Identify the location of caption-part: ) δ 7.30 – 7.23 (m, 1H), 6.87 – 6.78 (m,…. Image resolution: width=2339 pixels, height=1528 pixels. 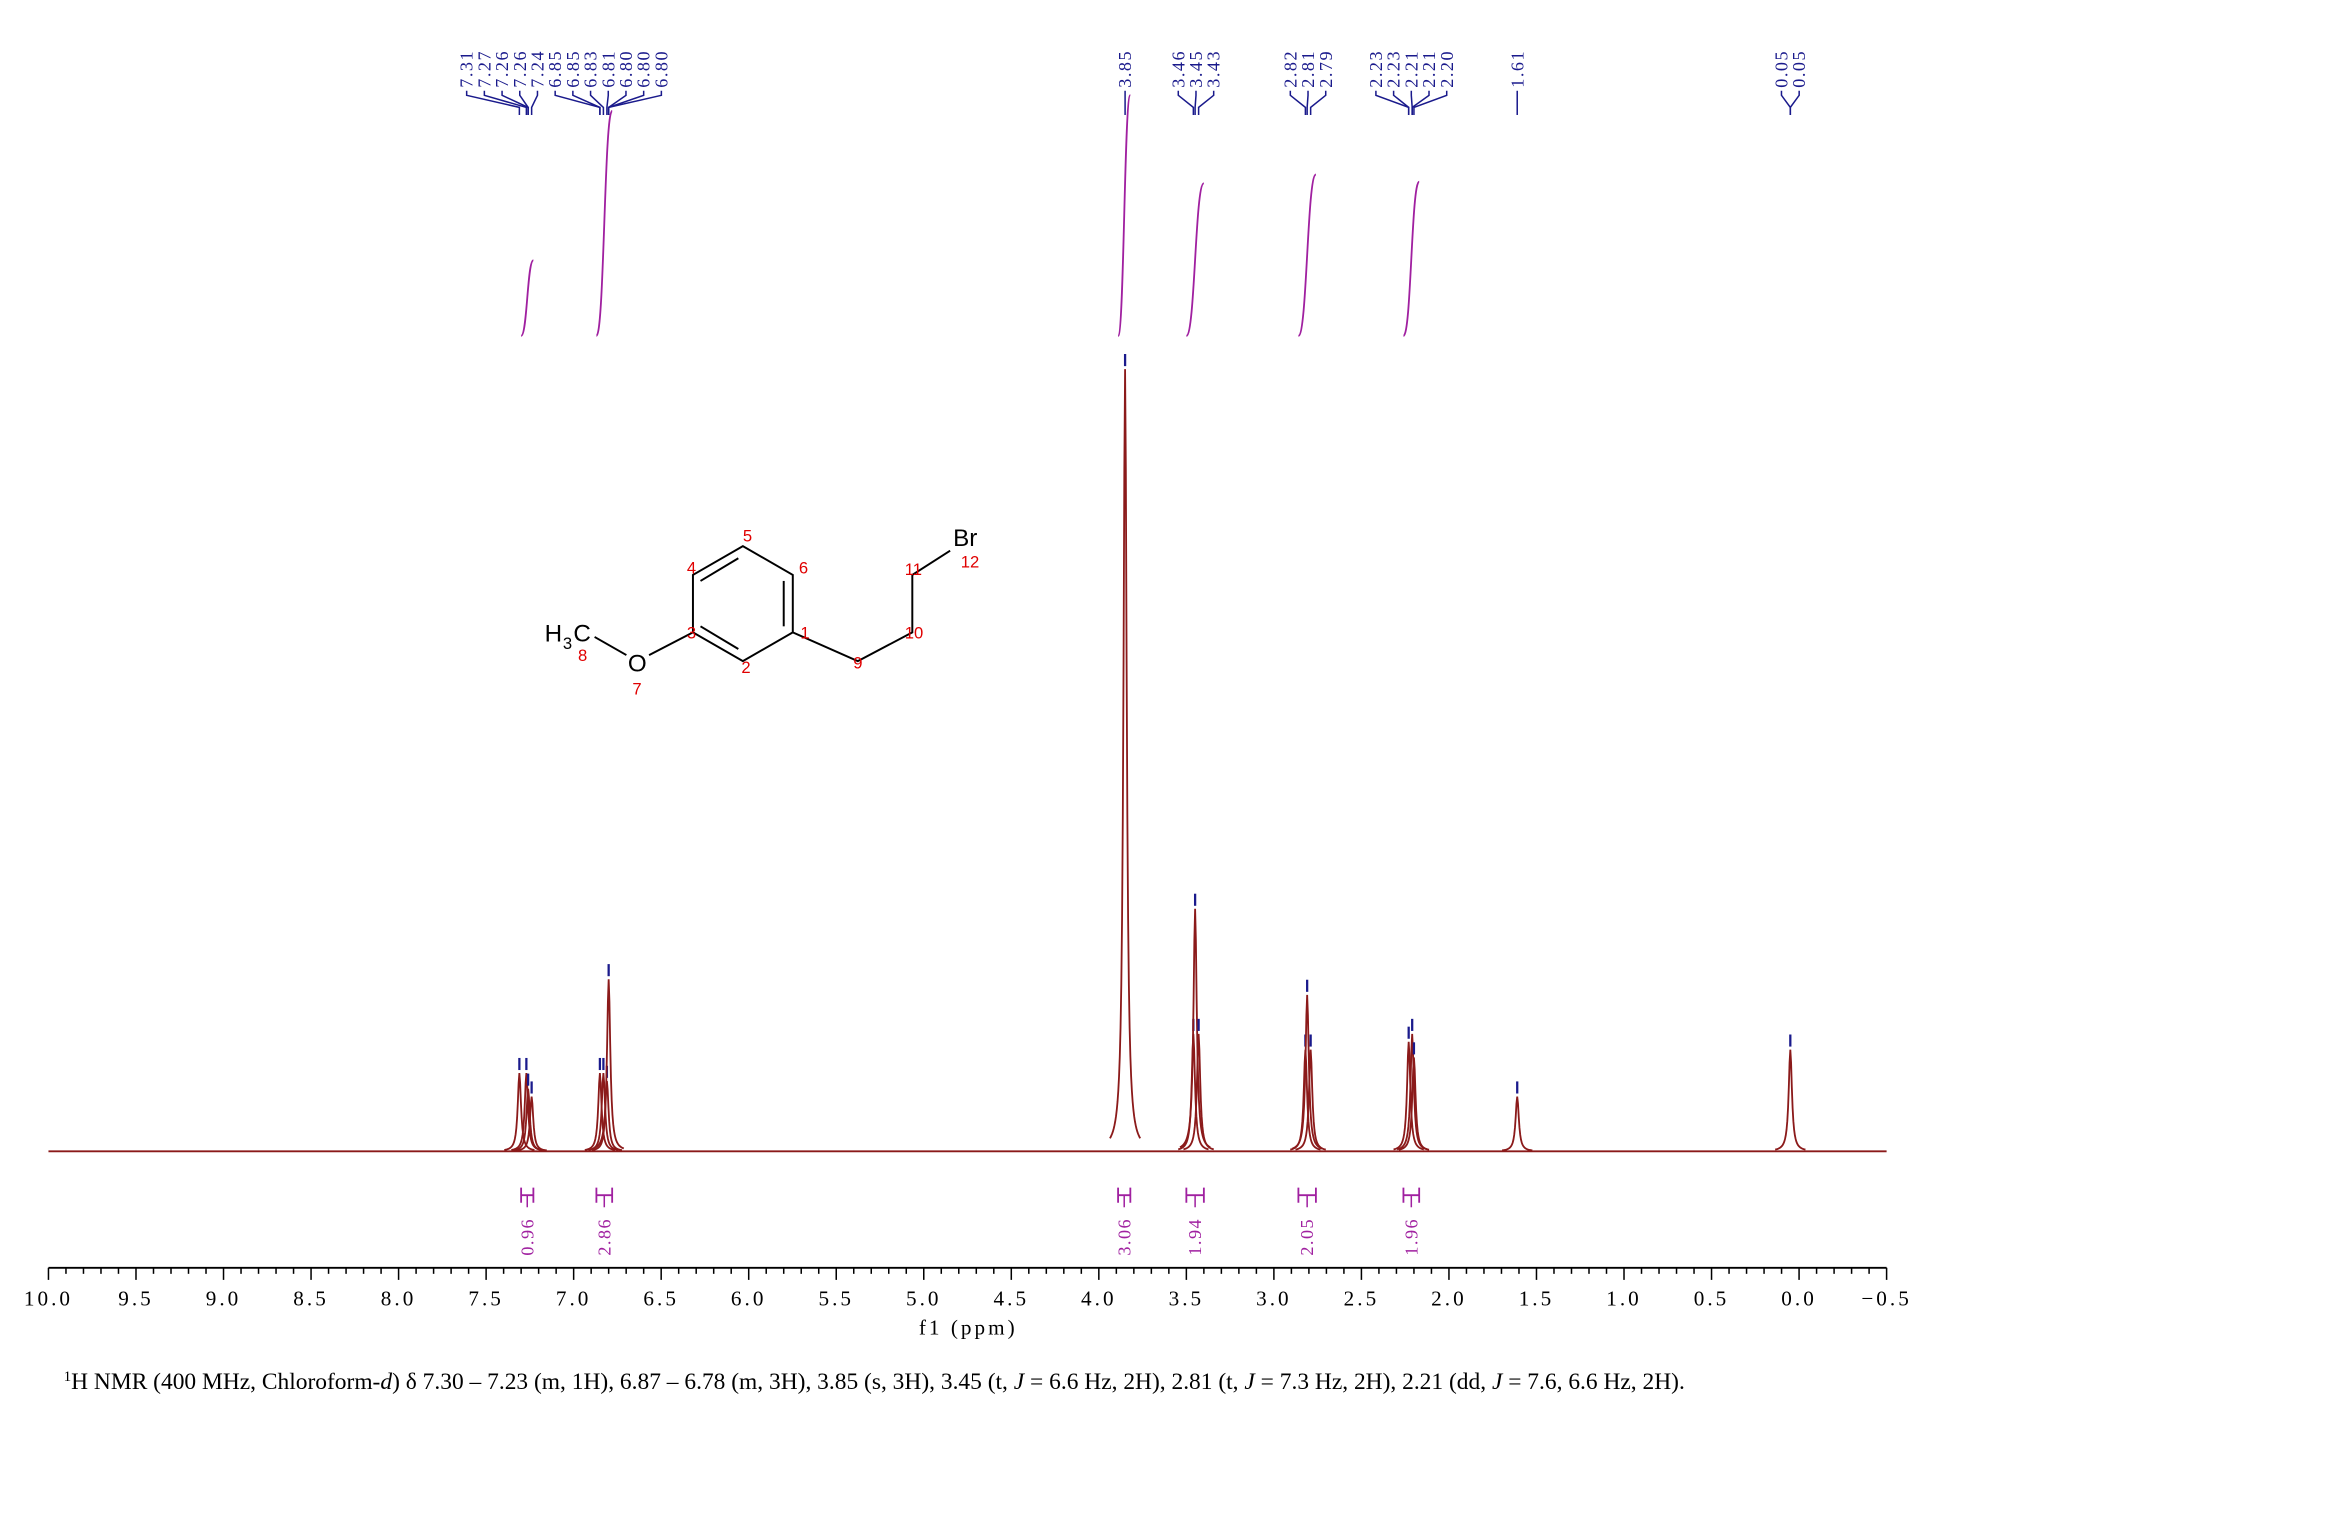
(703, 1382).